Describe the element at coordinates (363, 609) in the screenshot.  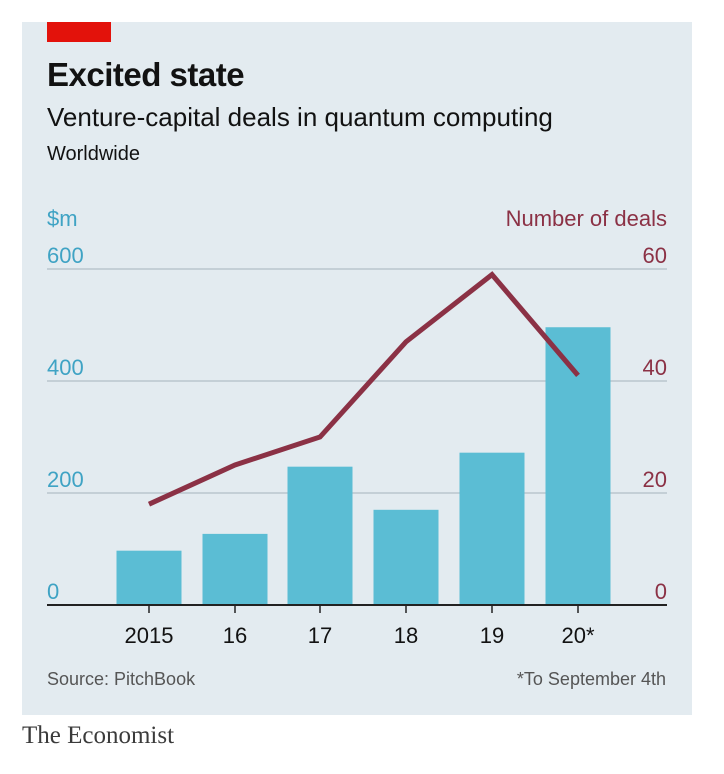
I see `x-tick-marks` at that location.